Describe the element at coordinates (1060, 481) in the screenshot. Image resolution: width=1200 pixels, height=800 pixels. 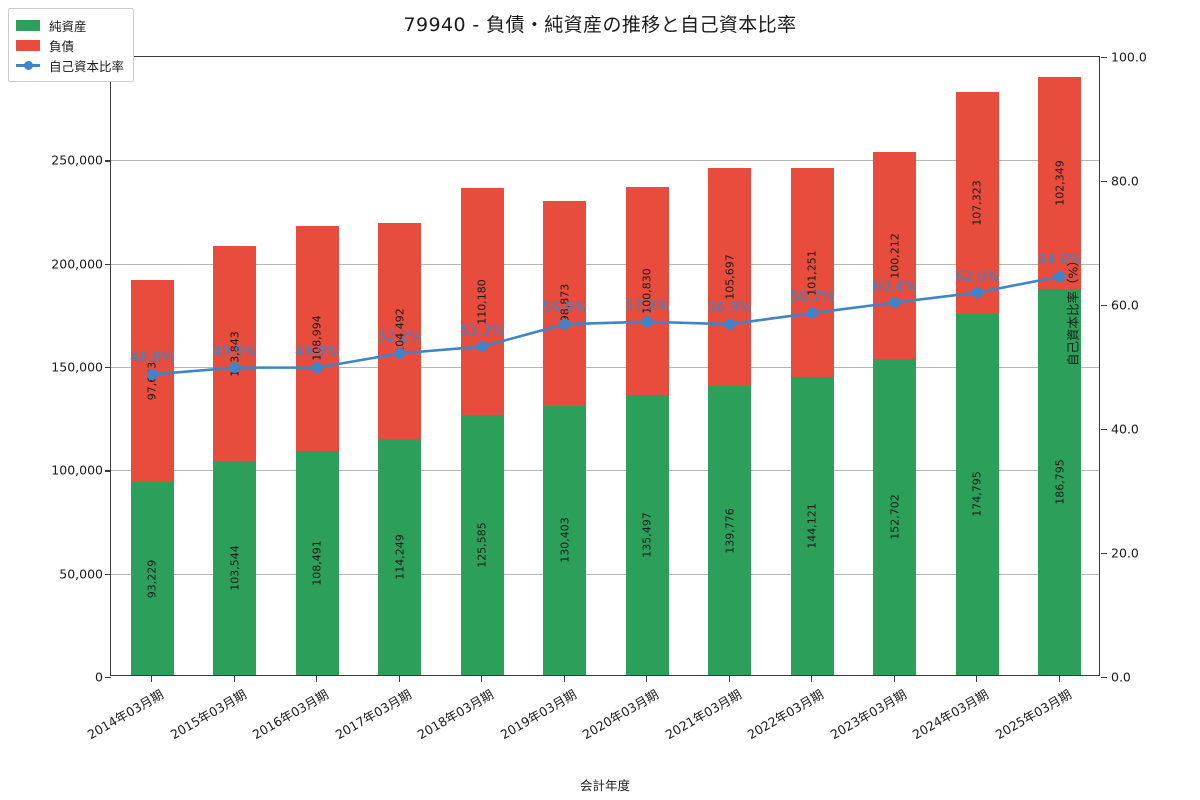
I see `bar-segment-equity: 186,795` at that location.